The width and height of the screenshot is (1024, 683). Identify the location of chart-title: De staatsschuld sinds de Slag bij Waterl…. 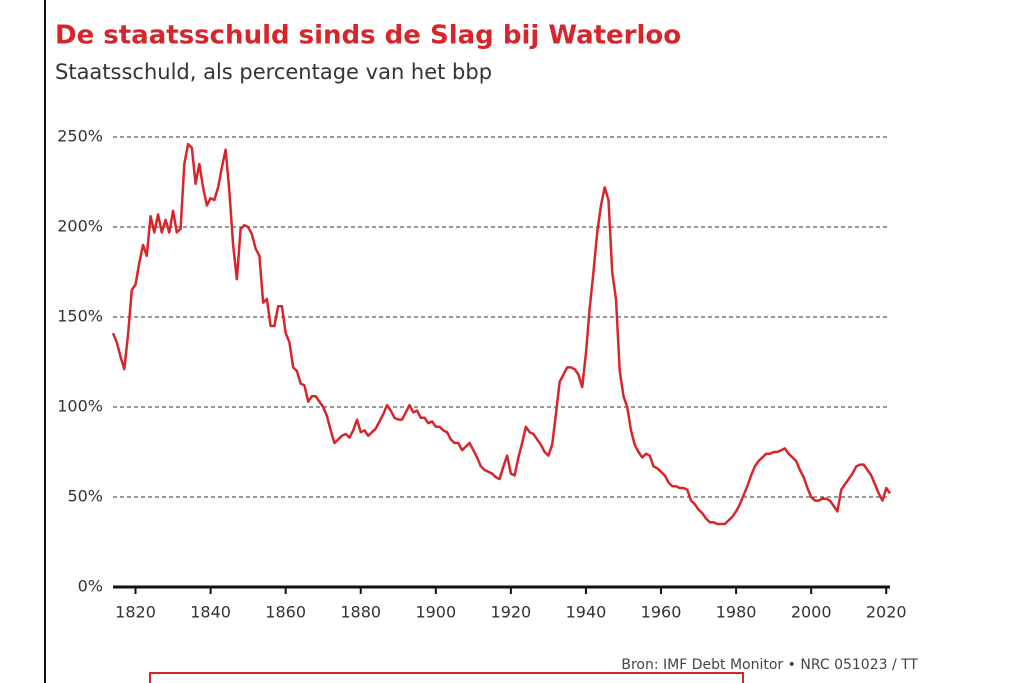
(368, 36).